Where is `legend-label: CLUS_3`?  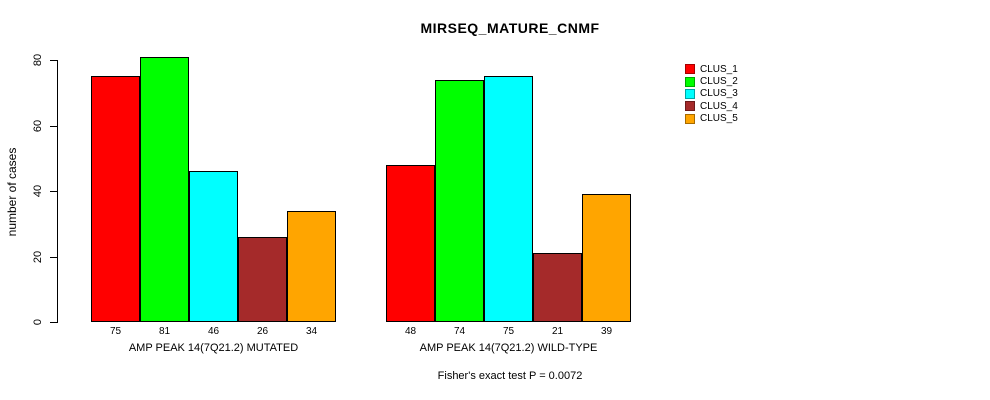 legend-label: CLUS_3 is located at coordinates (719, 94).